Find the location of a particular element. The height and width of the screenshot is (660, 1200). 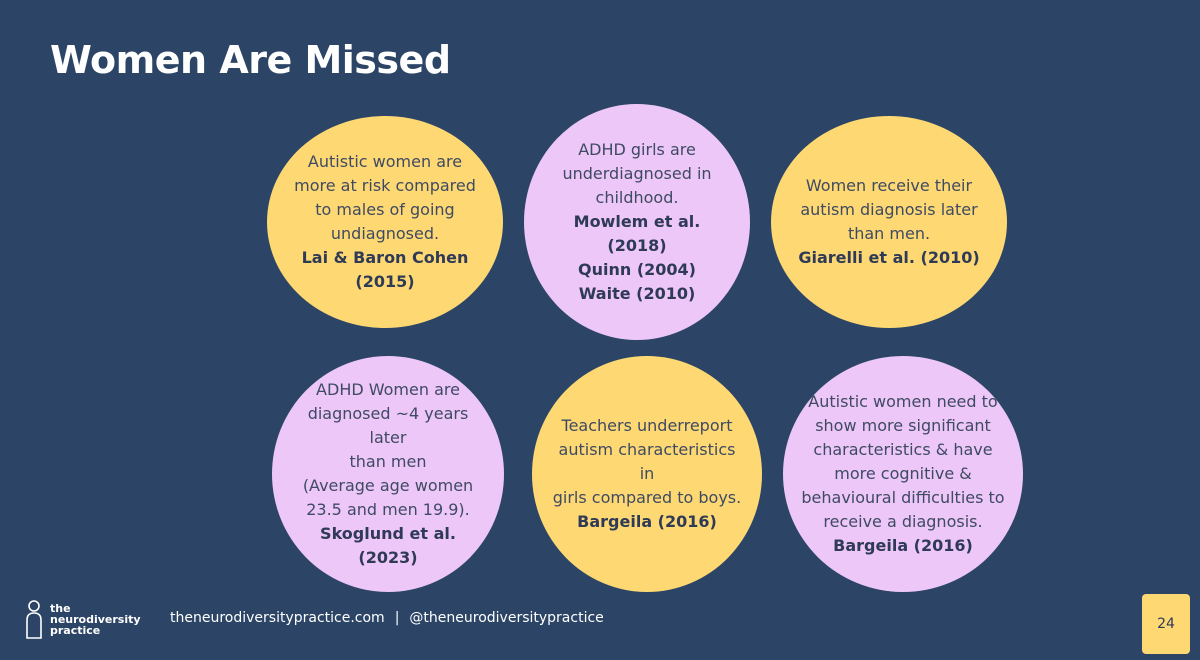

fact-text-line: ADHD Women are is located at coordinates (388, 389).